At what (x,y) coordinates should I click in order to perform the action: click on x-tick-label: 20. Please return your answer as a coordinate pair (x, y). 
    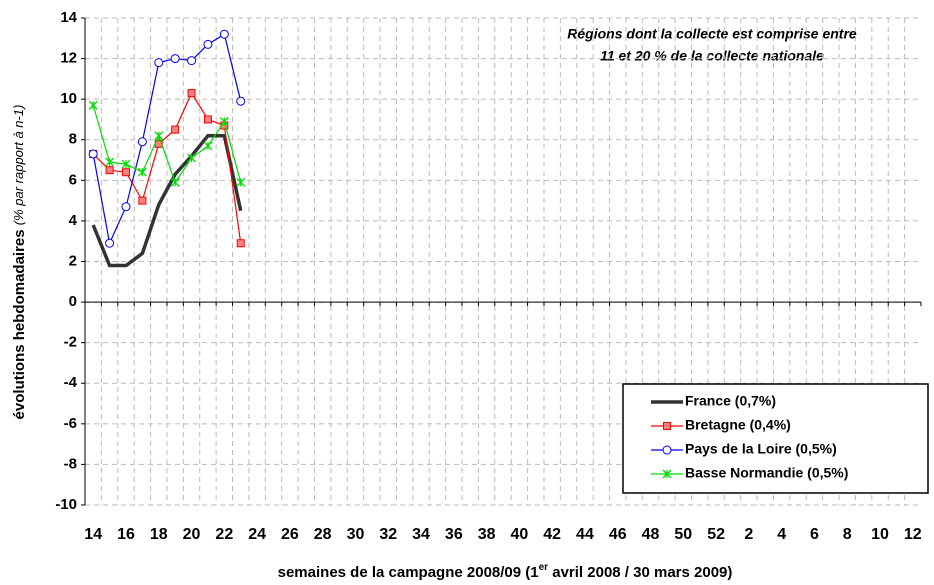
    Looking at the image, I should click on (192, 534).